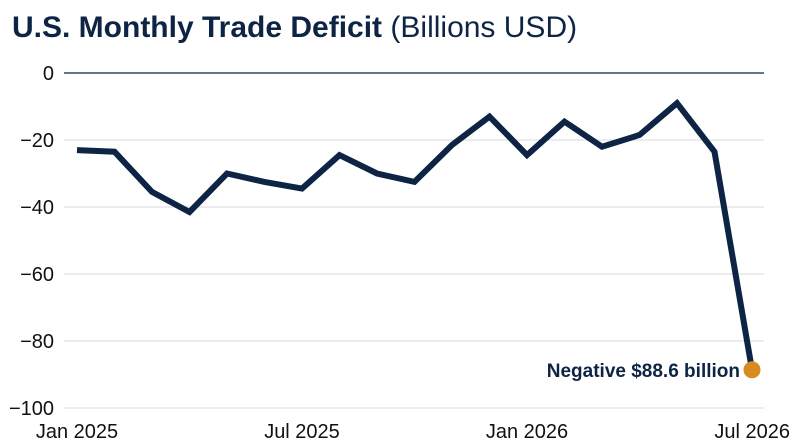 This screenshot has height=447, width=800. Describe the element at coordinates (302, 432) in the screenshot. I see `x-tick-label: Jul 2025` at that location.